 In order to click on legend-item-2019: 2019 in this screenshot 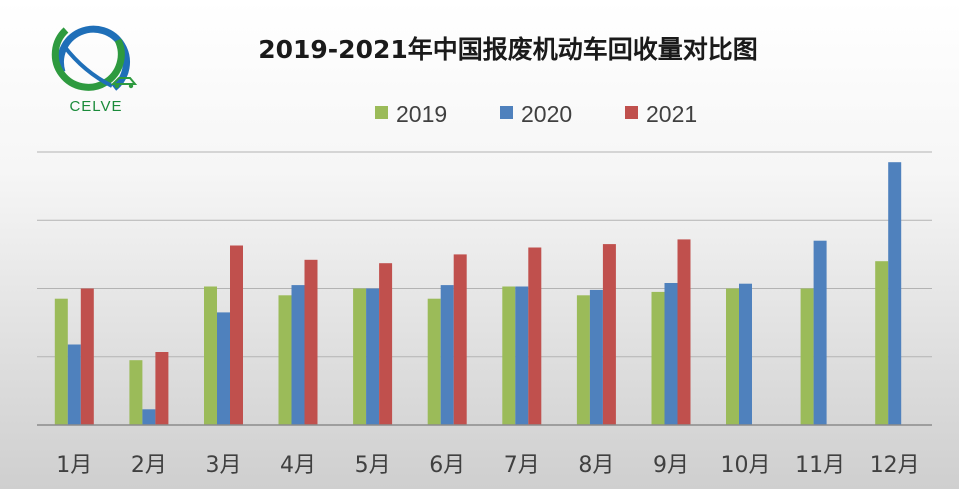, I will do `click(411, 114)`.